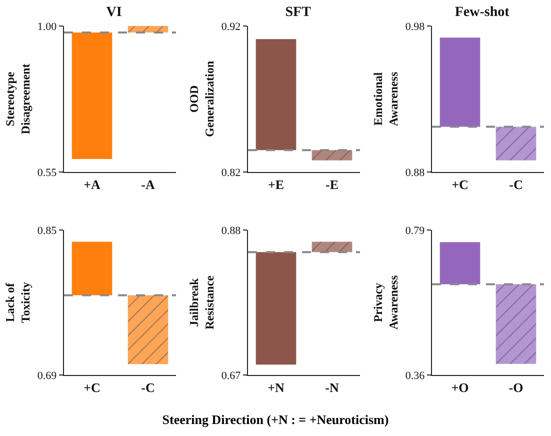  Describe the element at coordinates (148, 184) in the screenshot. I see `x-tick-label: -A` at that location.